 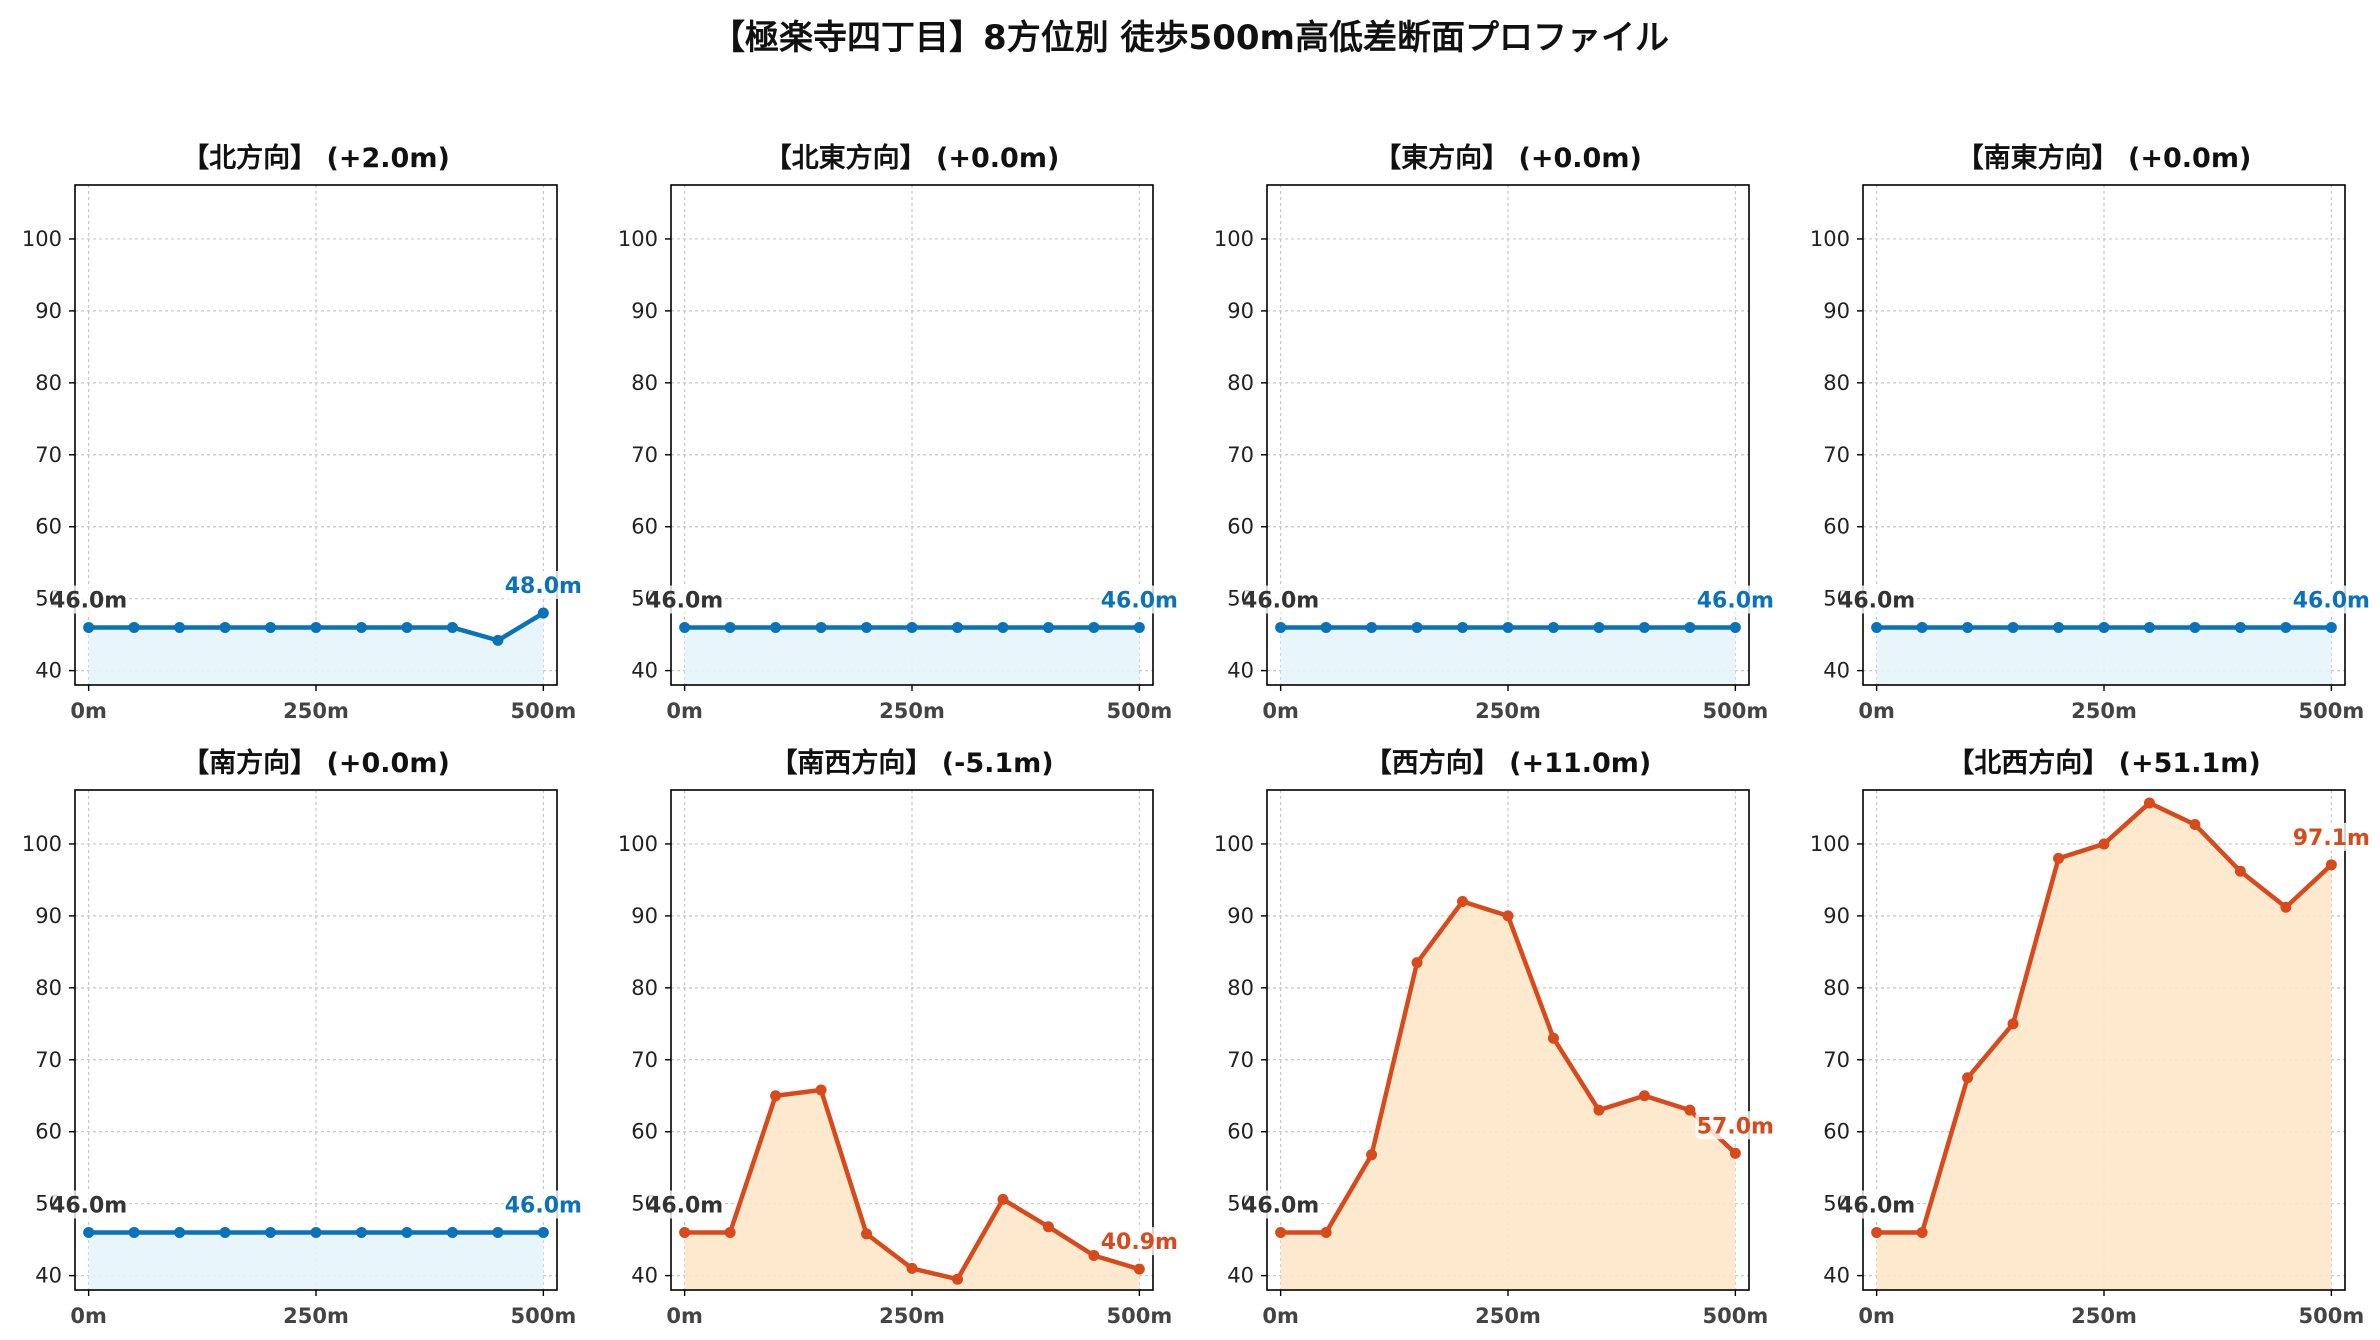 I want to click on panel-title: 【西方向】 (+11.0m), so click(x=1508, y=763).